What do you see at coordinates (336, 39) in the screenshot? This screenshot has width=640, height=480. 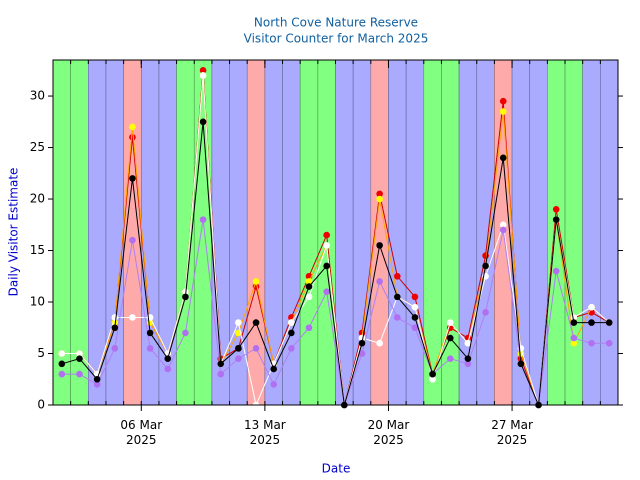 I see `chart-subtitle: Visitor Counter for March 2025` at bounding box center [336, 39].